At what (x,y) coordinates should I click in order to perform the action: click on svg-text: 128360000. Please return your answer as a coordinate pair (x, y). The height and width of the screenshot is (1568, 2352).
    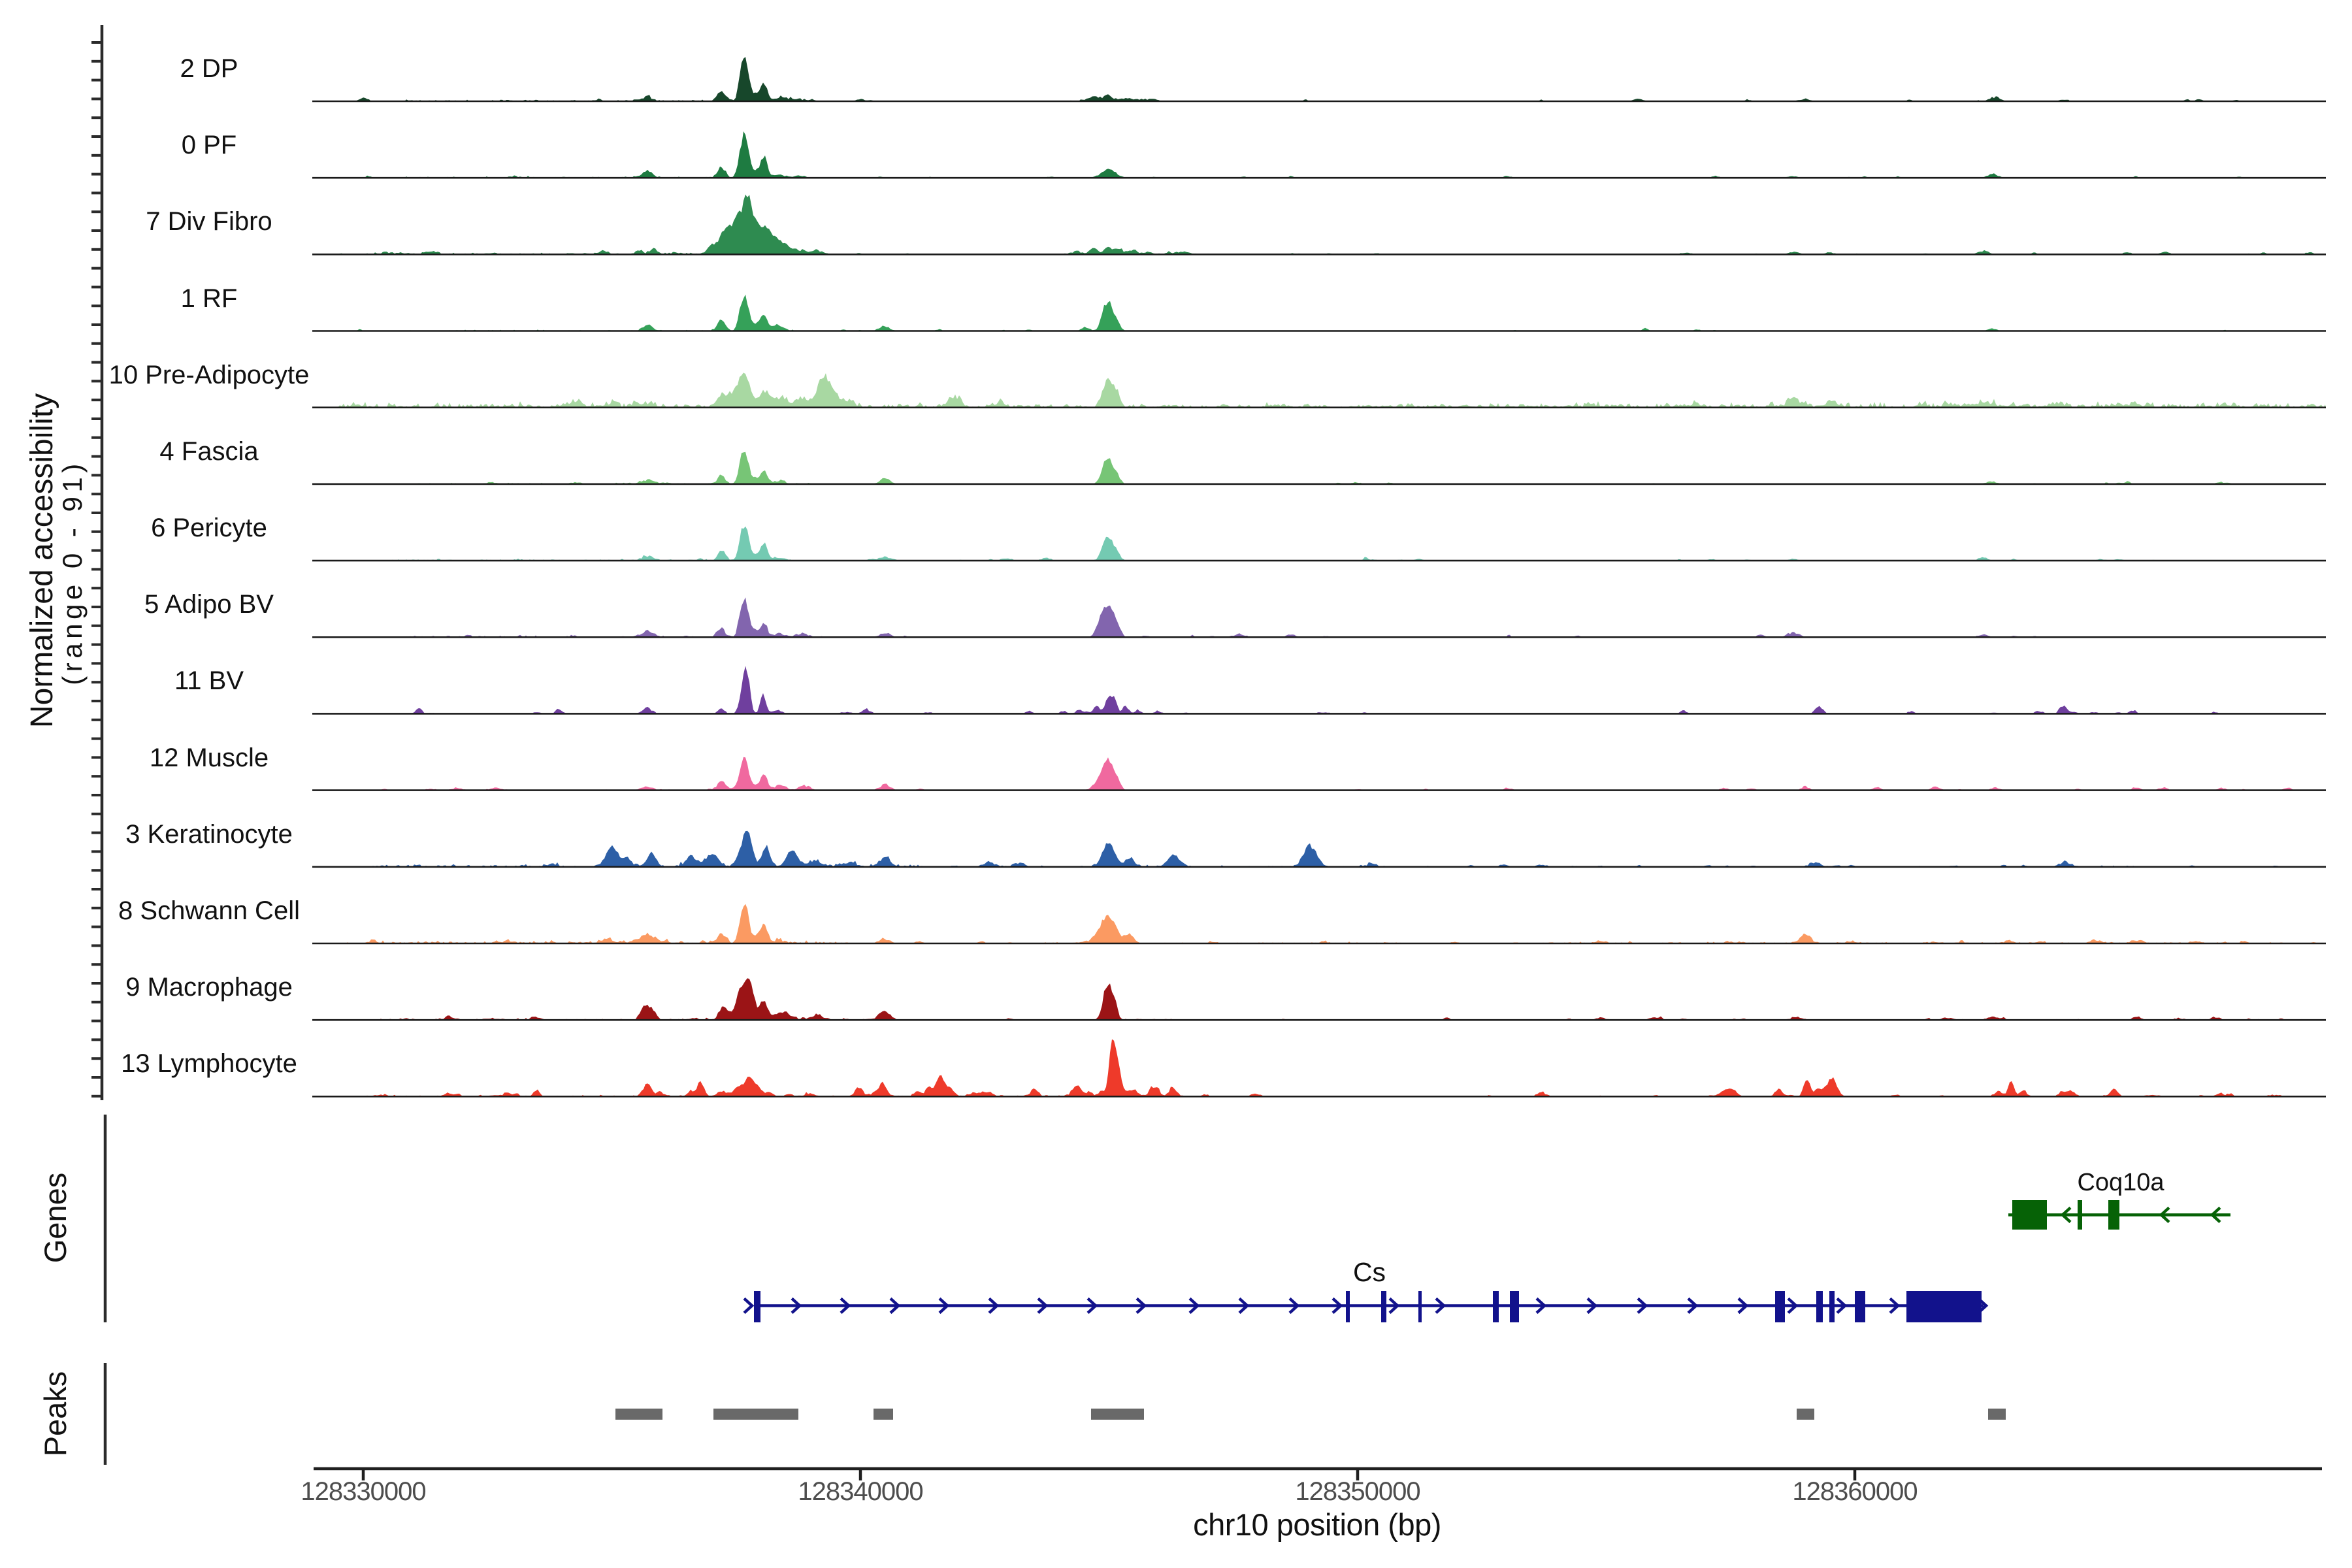
    Looking at the image, I should click on (1854, 1491).